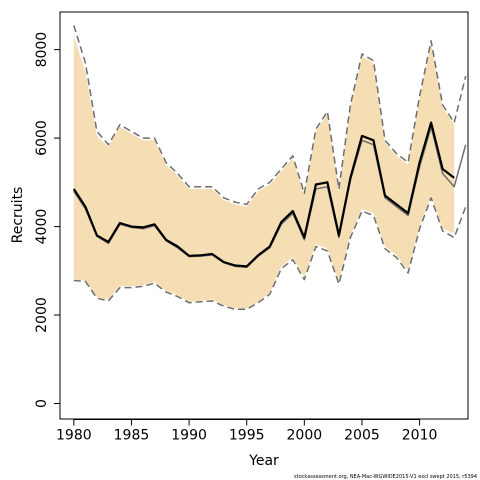 The height and width of the screenshot is (480, 480). What do you see at coordinates (247, 436) in the screenshot?
I see `x-tick-label: 1995` at bounding box center [247, 436].